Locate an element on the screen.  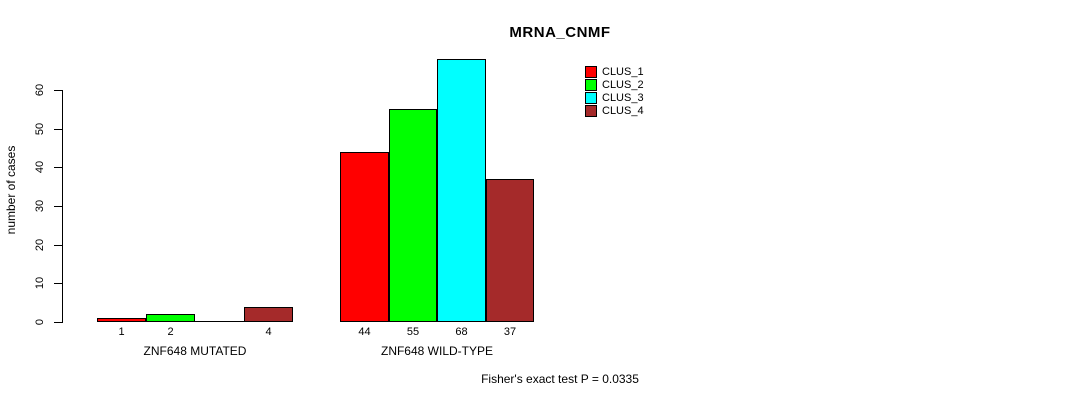
x-category-label: ZNF648 WILD-TYPE is located at coordinates (437, 351).